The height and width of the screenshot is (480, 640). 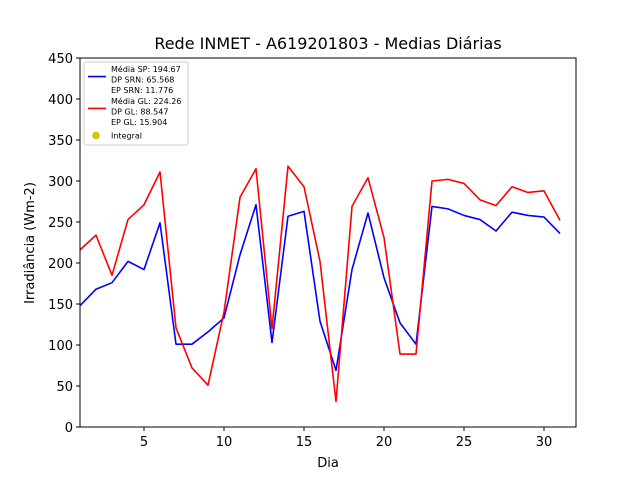 What do you see at coordinates (544, 442) in the screenshot?
I see `x-tick-label: 30` at bounding box center [544, 442].